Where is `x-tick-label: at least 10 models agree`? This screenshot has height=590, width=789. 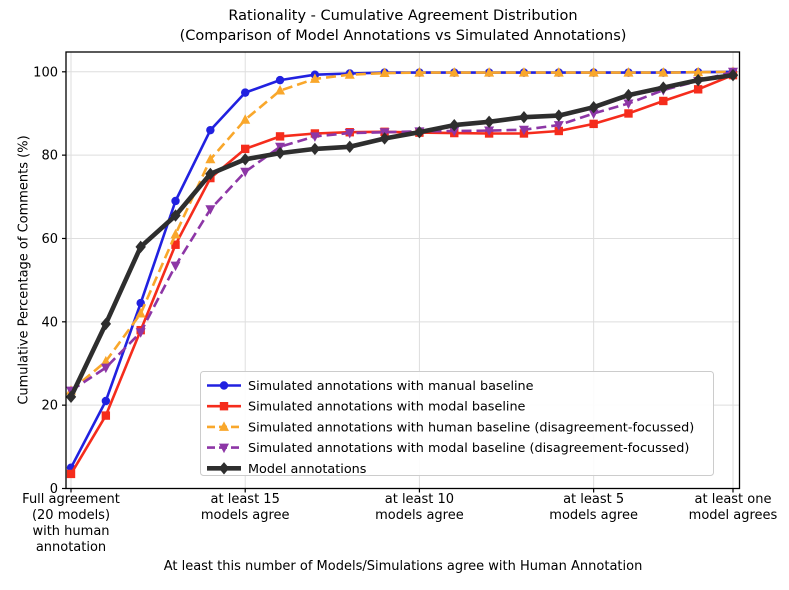
x-tick-label: at least 10 models agree is located at coordinates (419, 507).